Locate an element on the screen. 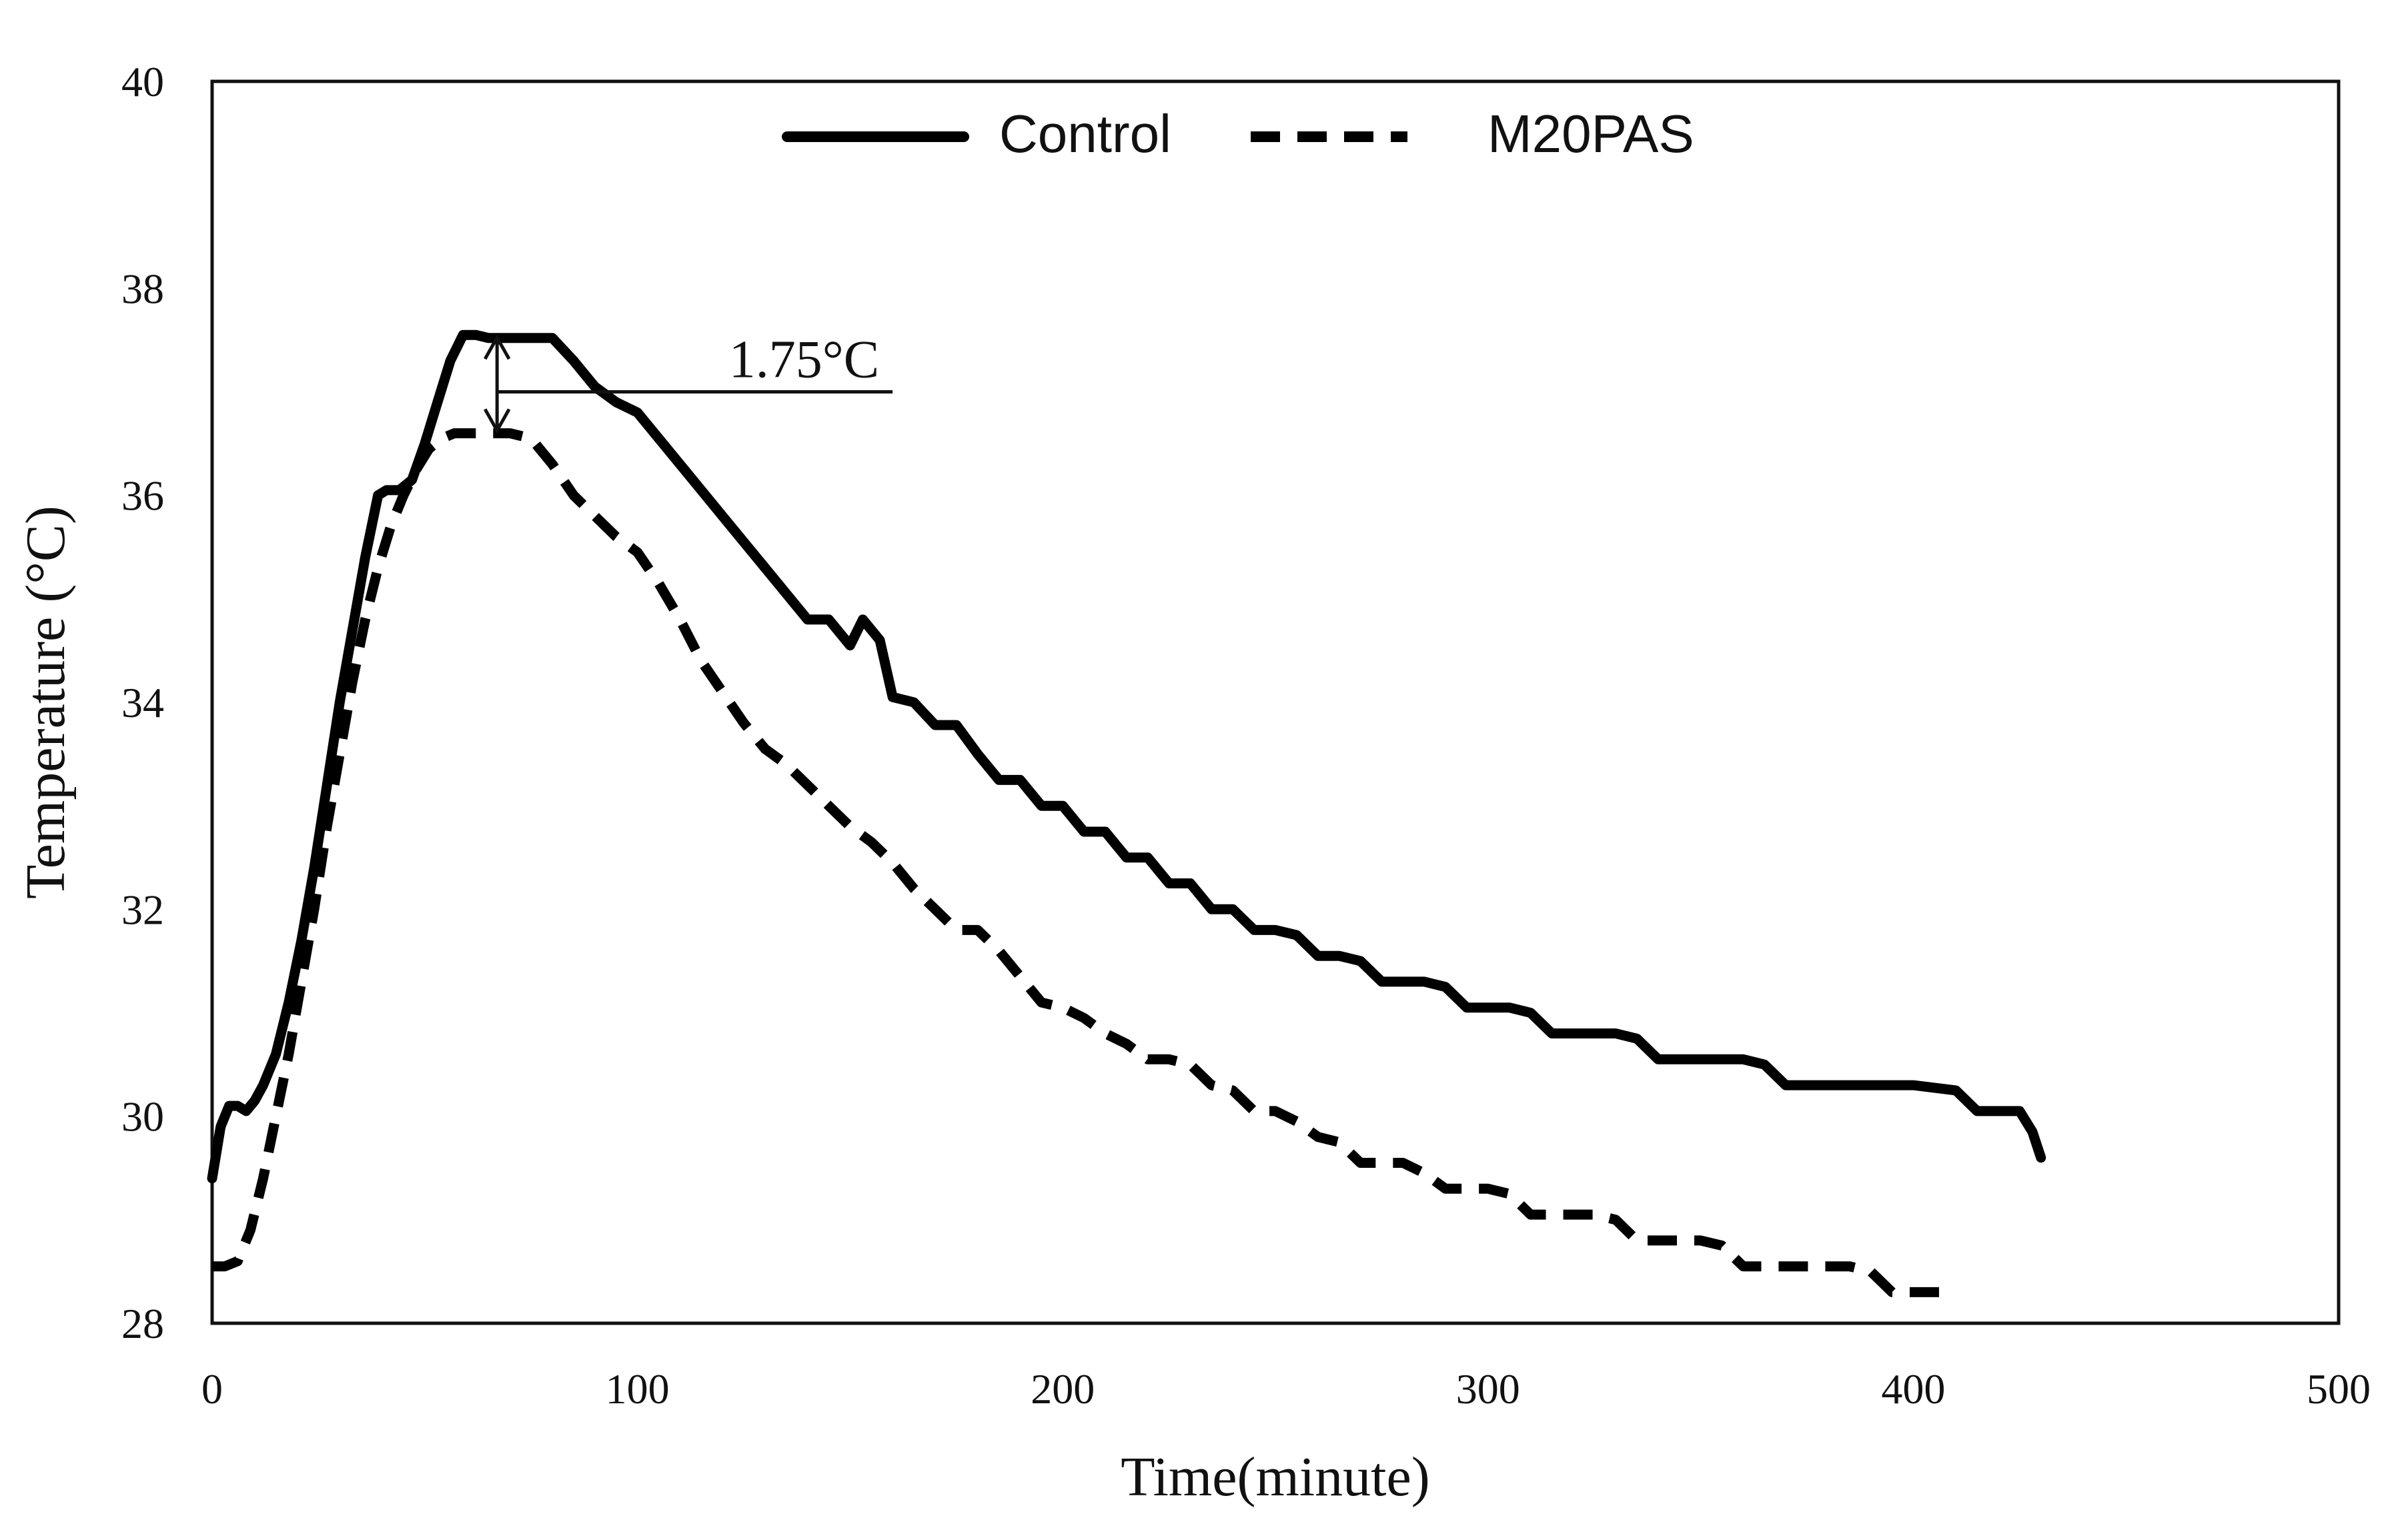  y-tick-label: 36 is located at coordinates (142, 496).